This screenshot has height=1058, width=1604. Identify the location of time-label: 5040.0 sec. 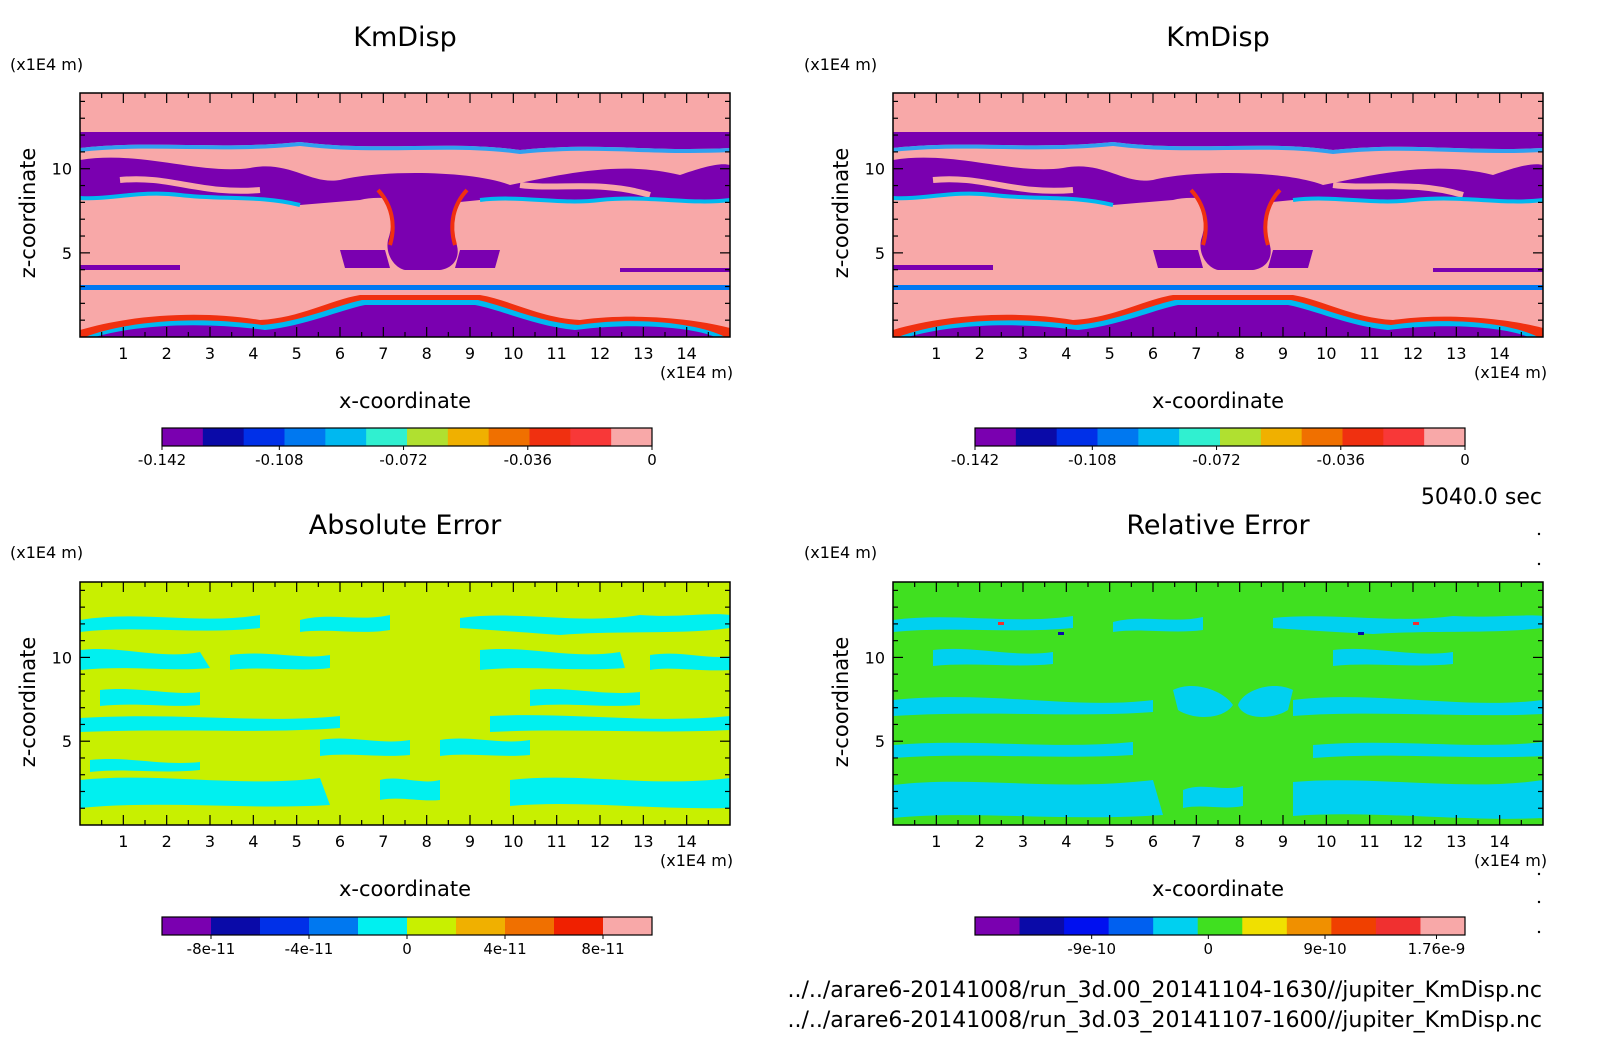
(1481, 497).